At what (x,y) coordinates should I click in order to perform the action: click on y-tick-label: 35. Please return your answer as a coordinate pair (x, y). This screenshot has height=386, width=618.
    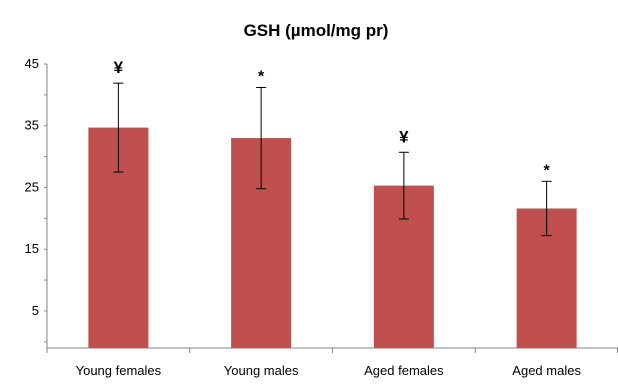
    Looking at the image, I should click on (32, 125).